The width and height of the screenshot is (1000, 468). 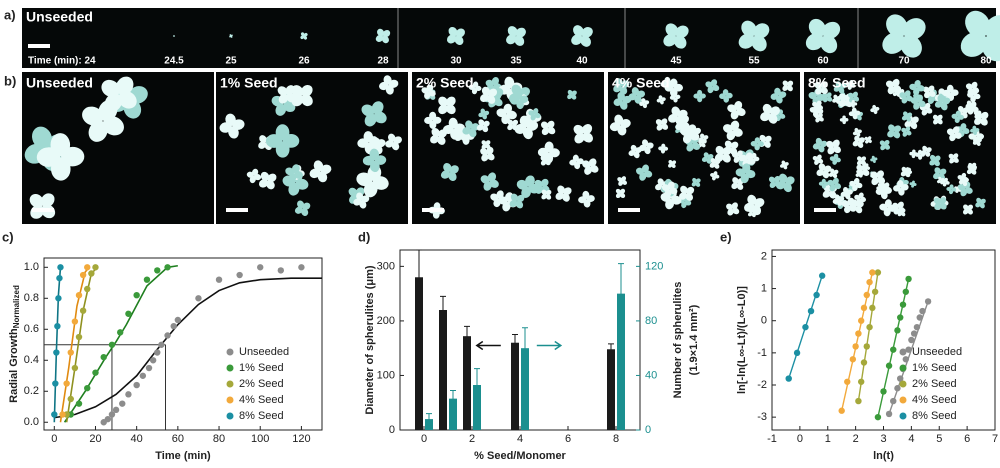 I want to click on y2-axis-label-sub: (1.9×1.4 mm²), so click(x=694, y=339).